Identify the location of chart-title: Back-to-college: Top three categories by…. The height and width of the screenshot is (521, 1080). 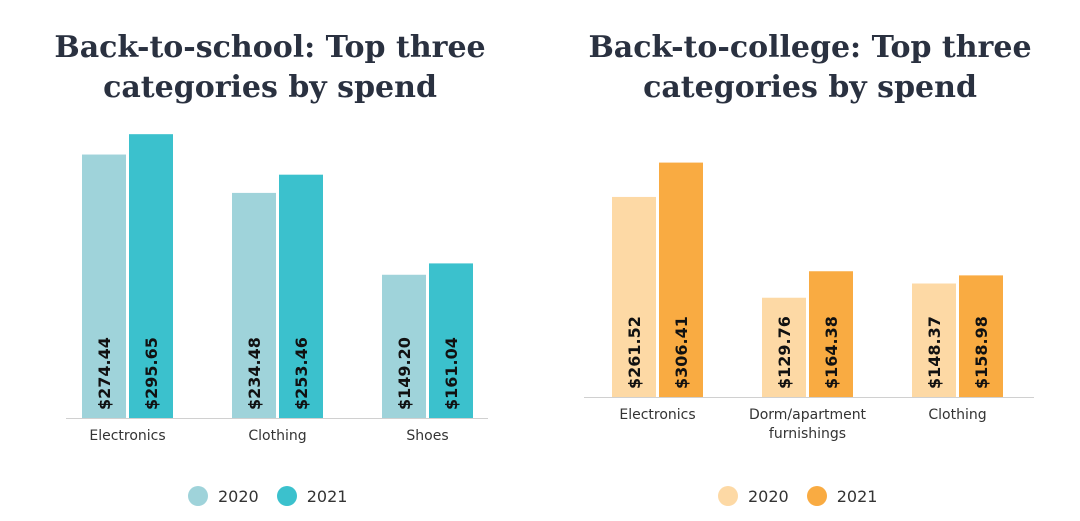
(810, 68).